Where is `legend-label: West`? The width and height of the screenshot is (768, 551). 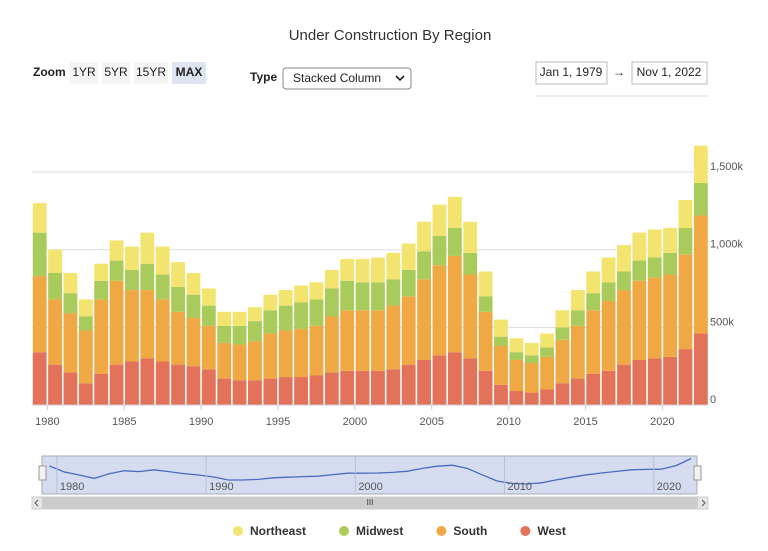
legend-label: West is located at coordinates (551, 531).